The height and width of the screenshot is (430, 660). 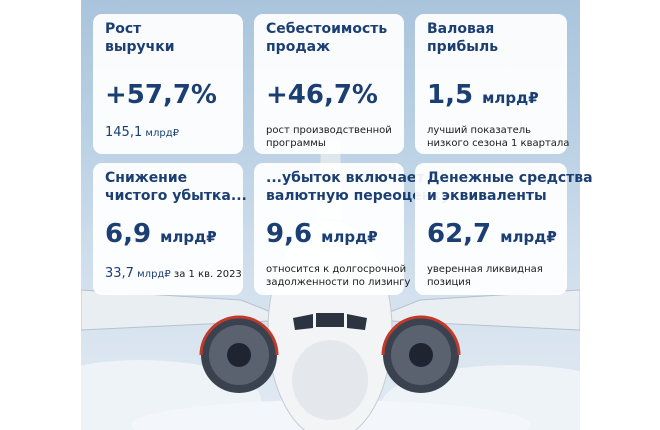 I want to click on card-note: 145,1 млрд₽, so click(x=142, y=133).